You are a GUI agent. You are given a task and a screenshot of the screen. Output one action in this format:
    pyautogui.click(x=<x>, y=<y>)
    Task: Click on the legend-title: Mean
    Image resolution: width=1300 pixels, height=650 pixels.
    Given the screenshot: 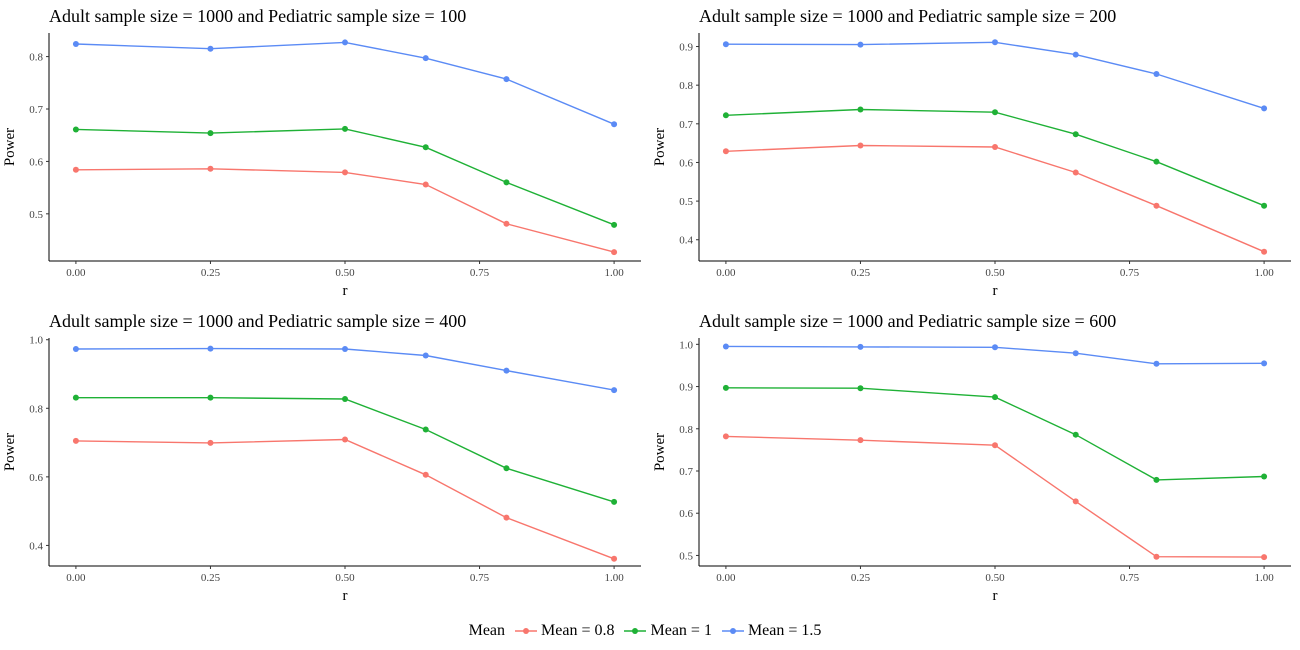 What is the action you would take?
    pyautogui.click(x=487, y=630)
    